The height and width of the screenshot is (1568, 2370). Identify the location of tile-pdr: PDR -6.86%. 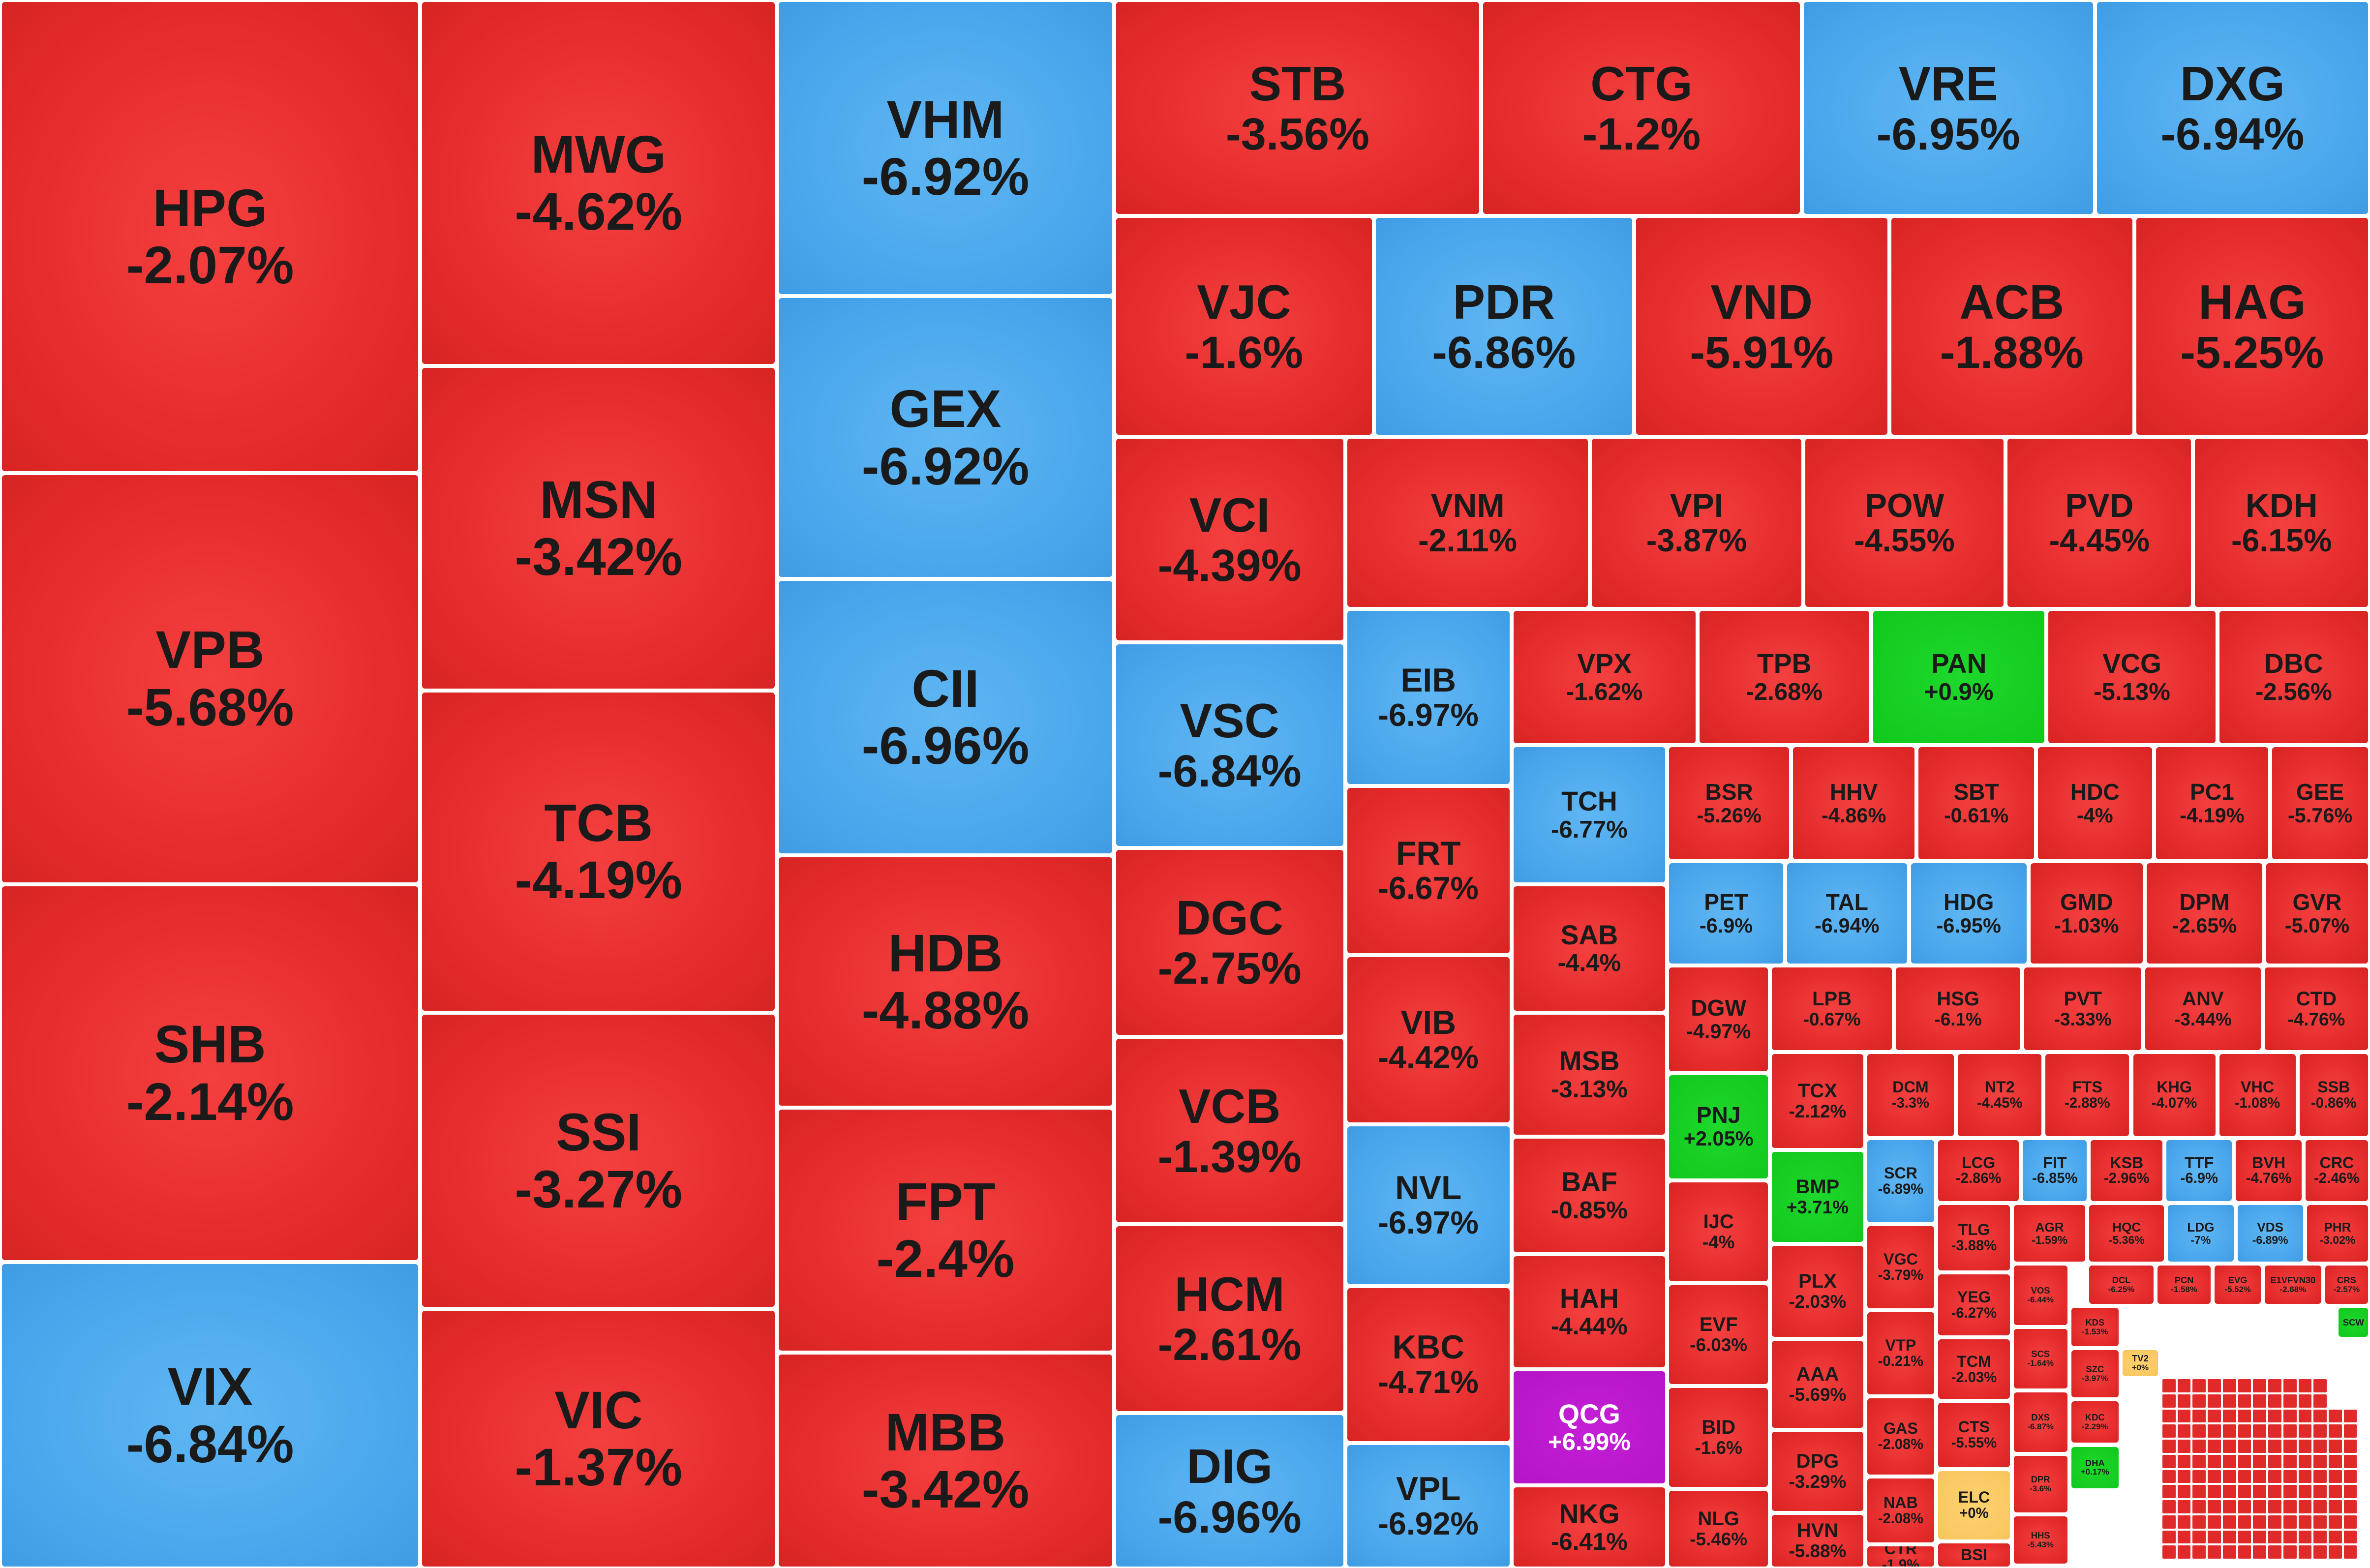
(1504, 327).